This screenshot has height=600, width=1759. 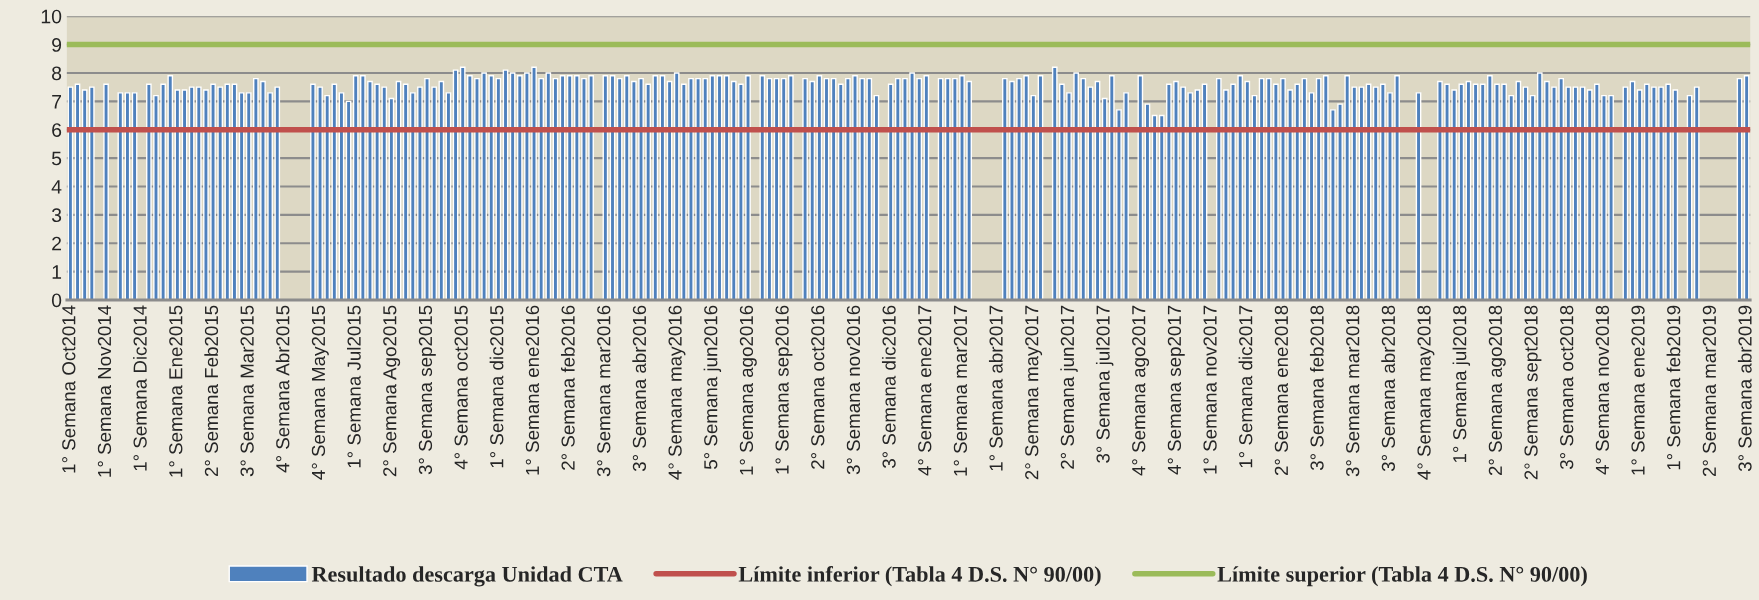 What do you see at coordinates (1245, 386) in the screenshot?
I see `x-tick-label: 1° Semana dic2017` at bounding box center [1245, 386].